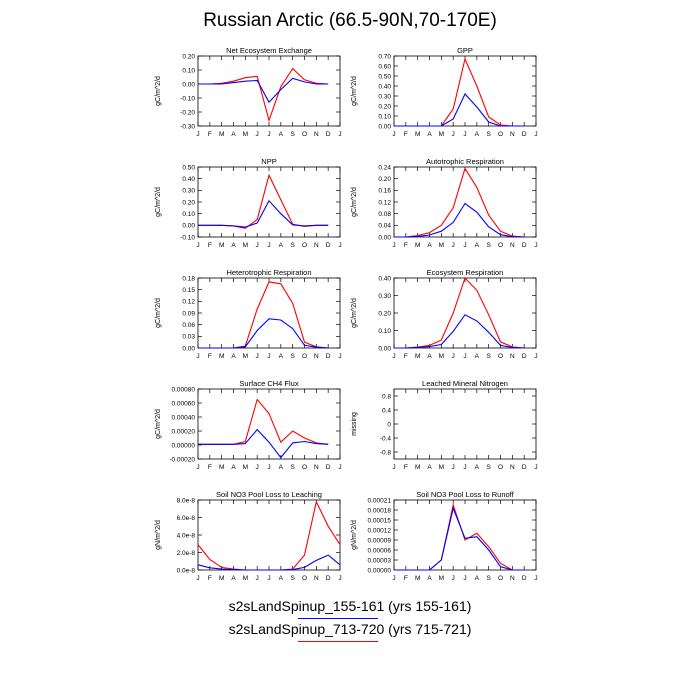 Image resolution: width=700 pixels, height=700 pixels. I want to click on y-tick-label: 0.4, so click(386, 410).